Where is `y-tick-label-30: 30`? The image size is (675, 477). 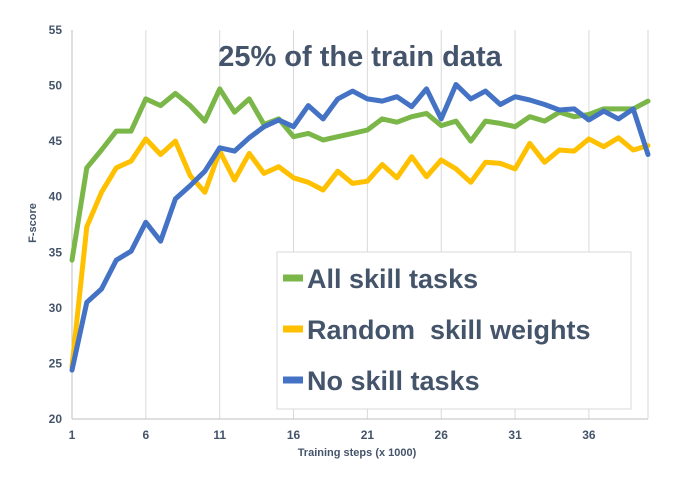 y-tick-label-30: 30 is located at coordinates (56, 308).